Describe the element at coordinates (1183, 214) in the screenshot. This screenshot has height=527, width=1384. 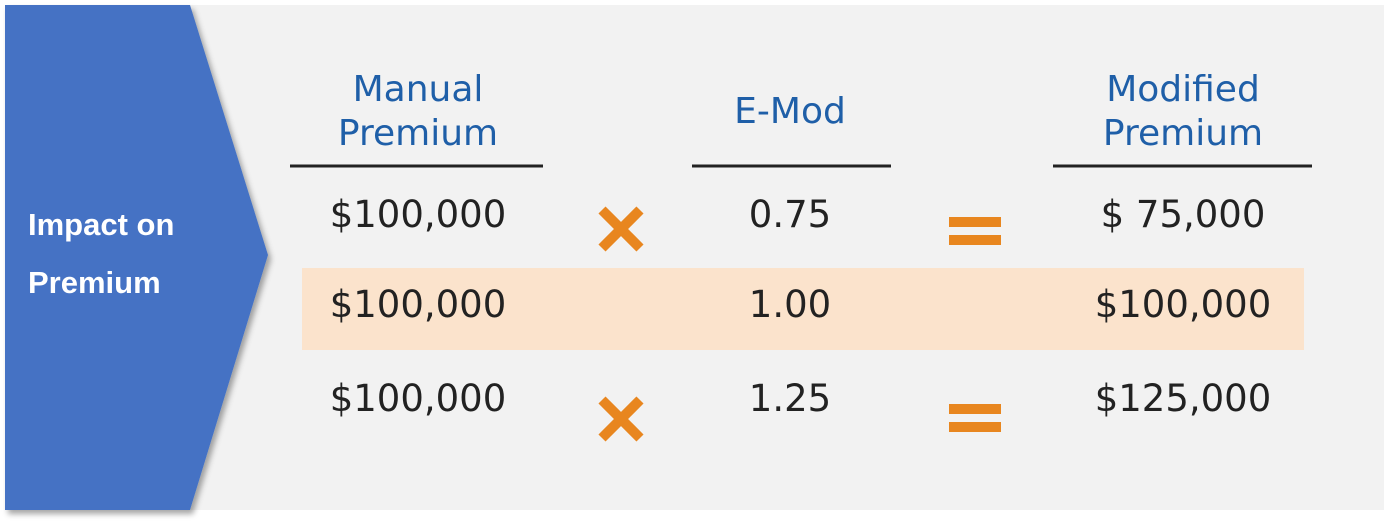
I see `table-cell: $ 75,000` at that location.